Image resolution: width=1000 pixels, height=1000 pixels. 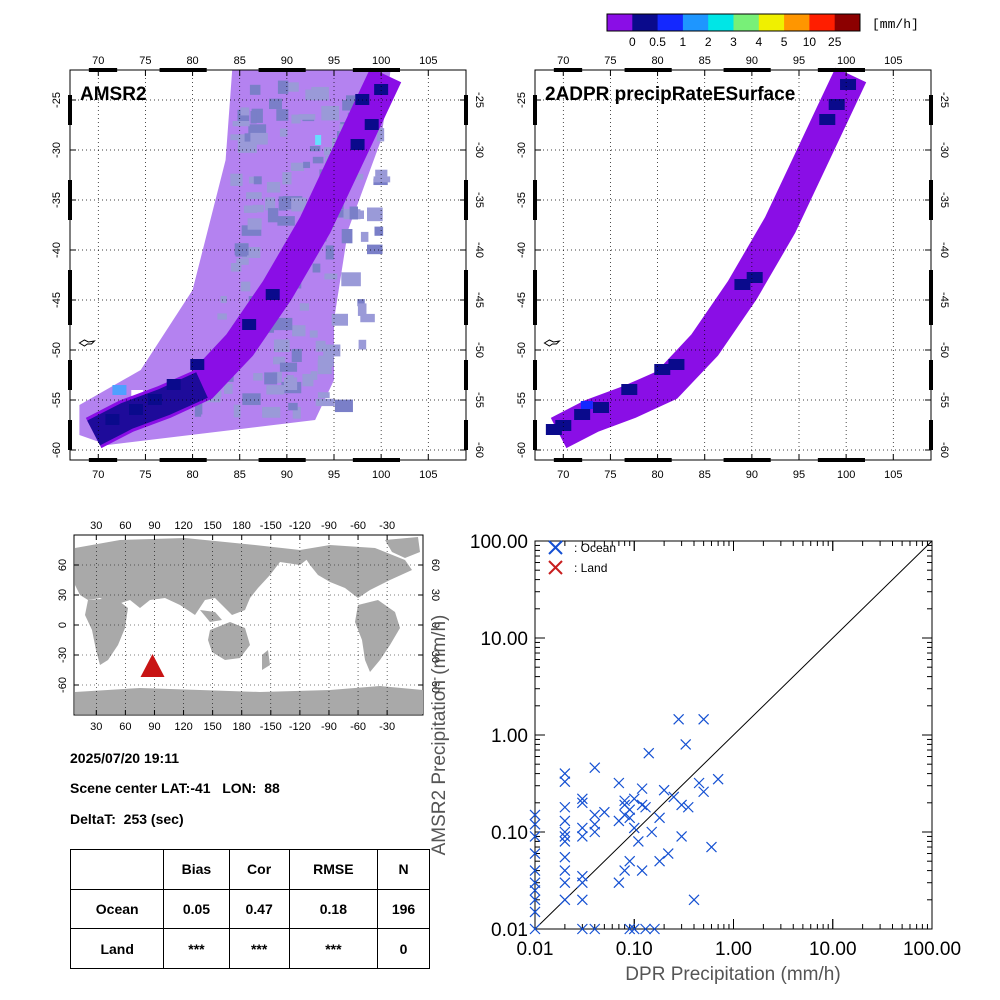 I want to click on lat-tick-label-left: -30, so click(x=522, y=150).